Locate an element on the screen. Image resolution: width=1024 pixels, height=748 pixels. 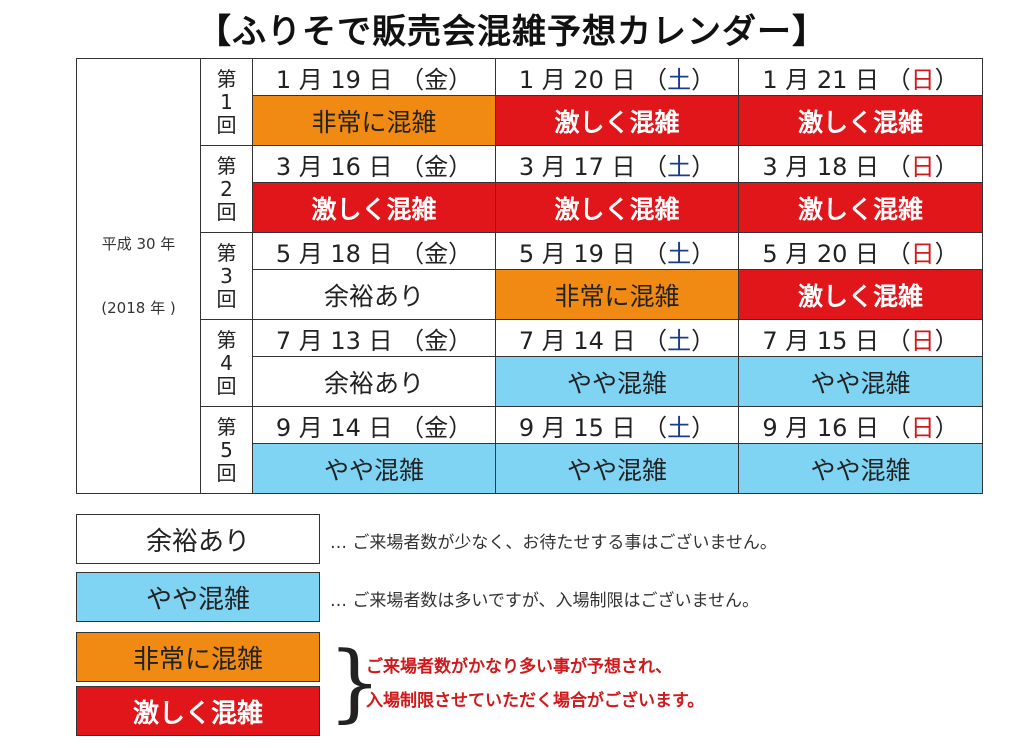
date-cell: 5 月 19 日 （土） is located at coordinates (617, 251).